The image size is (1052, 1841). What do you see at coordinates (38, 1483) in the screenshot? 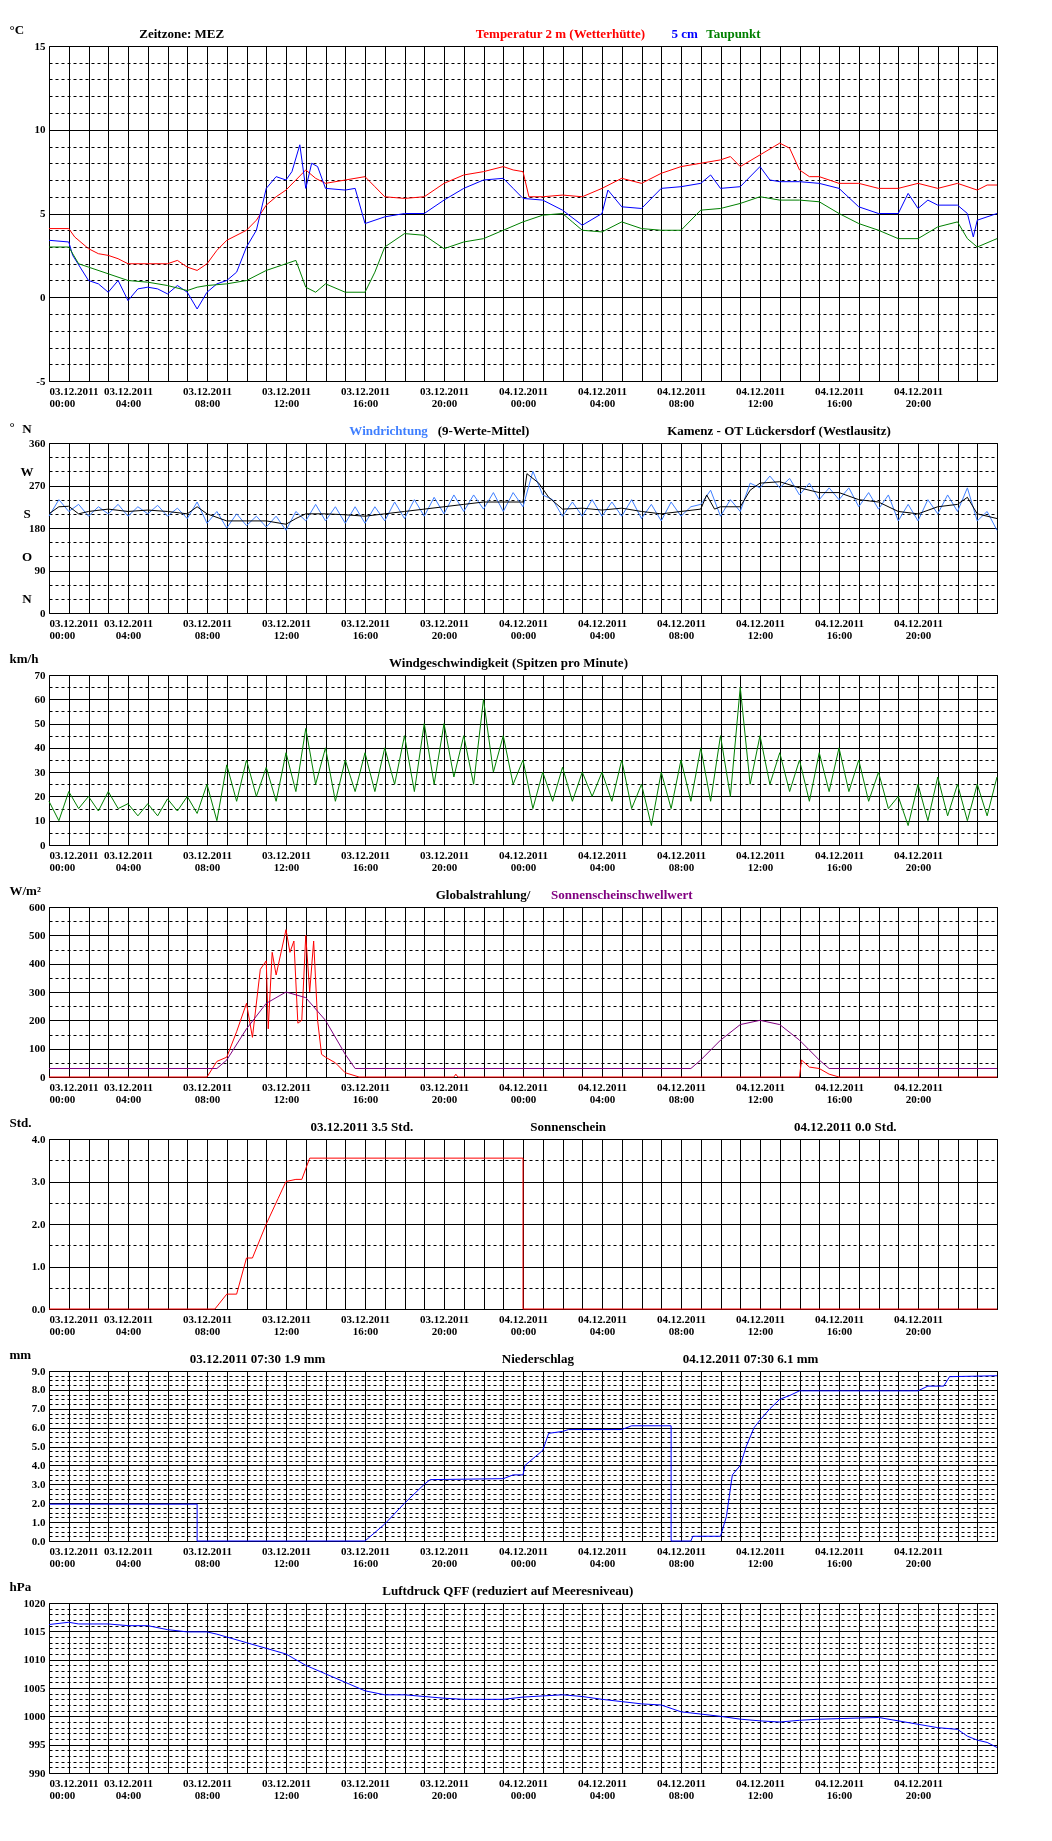
I see `y-tick-label: 3.0` at bounding box center [38, 1483].